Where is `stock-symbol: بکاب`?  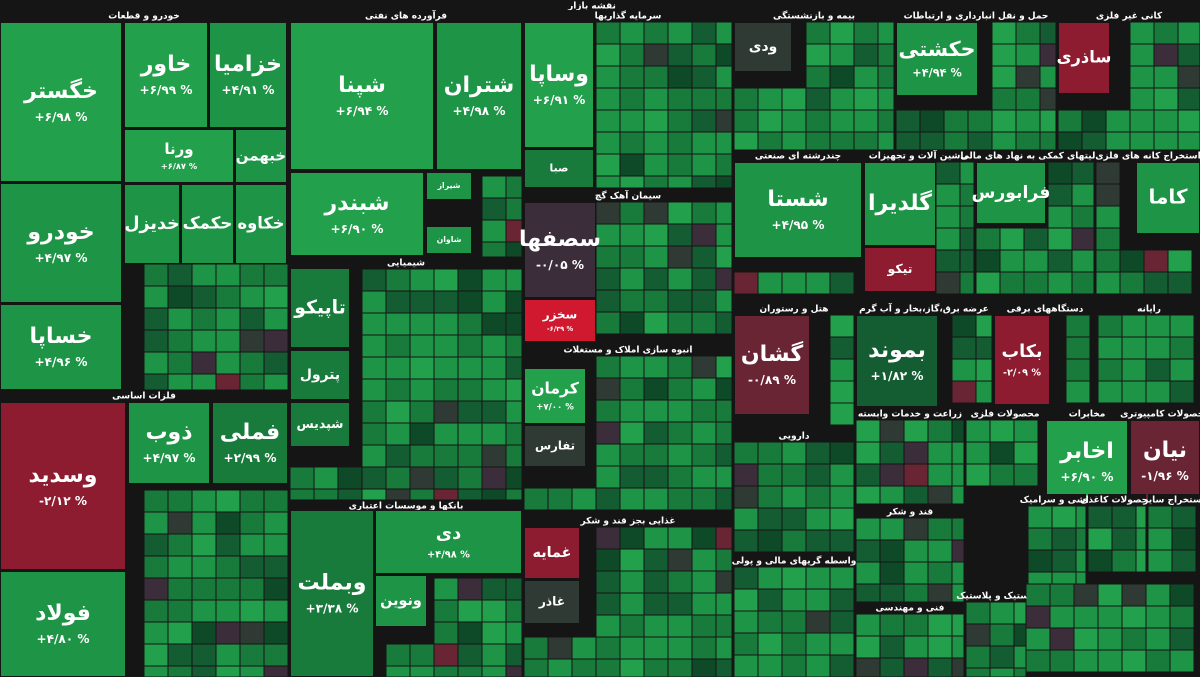 stock-symbol: بکاب is located at coordinates (1022, 352).